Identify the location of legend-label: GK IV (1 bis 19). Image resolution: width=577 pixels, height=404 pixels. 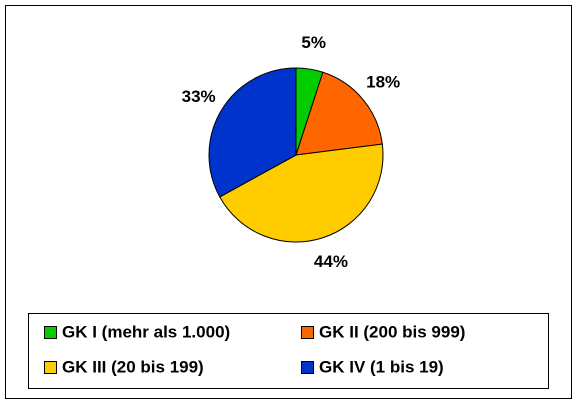
(381, 366).